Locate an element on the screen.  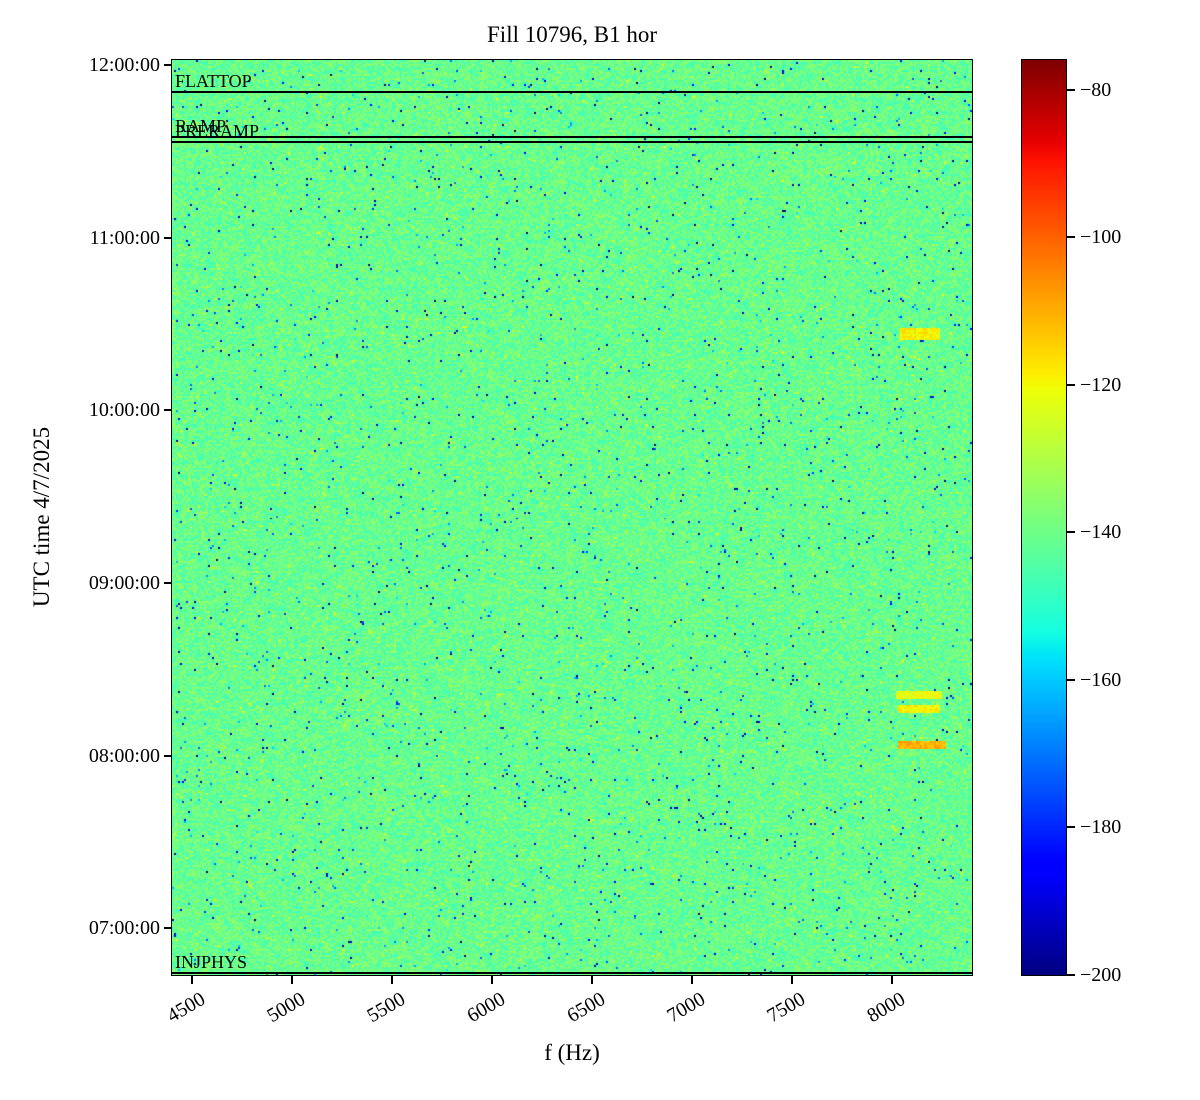
ytick-label: 07:00:00 is located at coordinates (124, 928).